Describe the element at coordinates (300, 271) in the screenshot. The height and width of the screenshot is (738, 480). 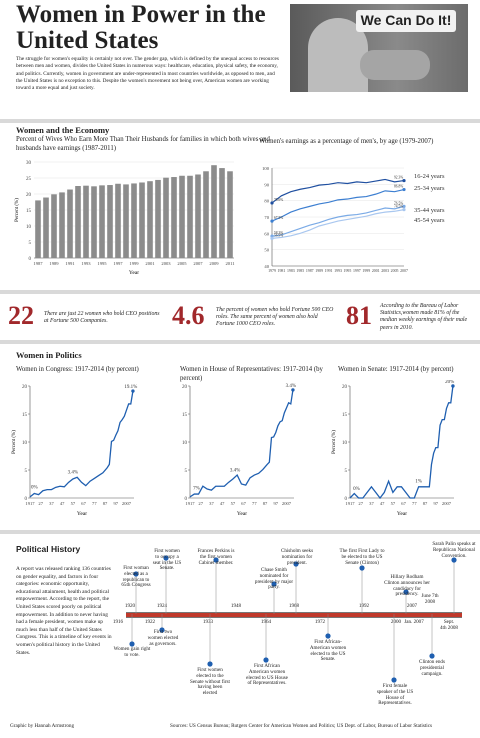
I see `x-tick-label: 1985` at that location.